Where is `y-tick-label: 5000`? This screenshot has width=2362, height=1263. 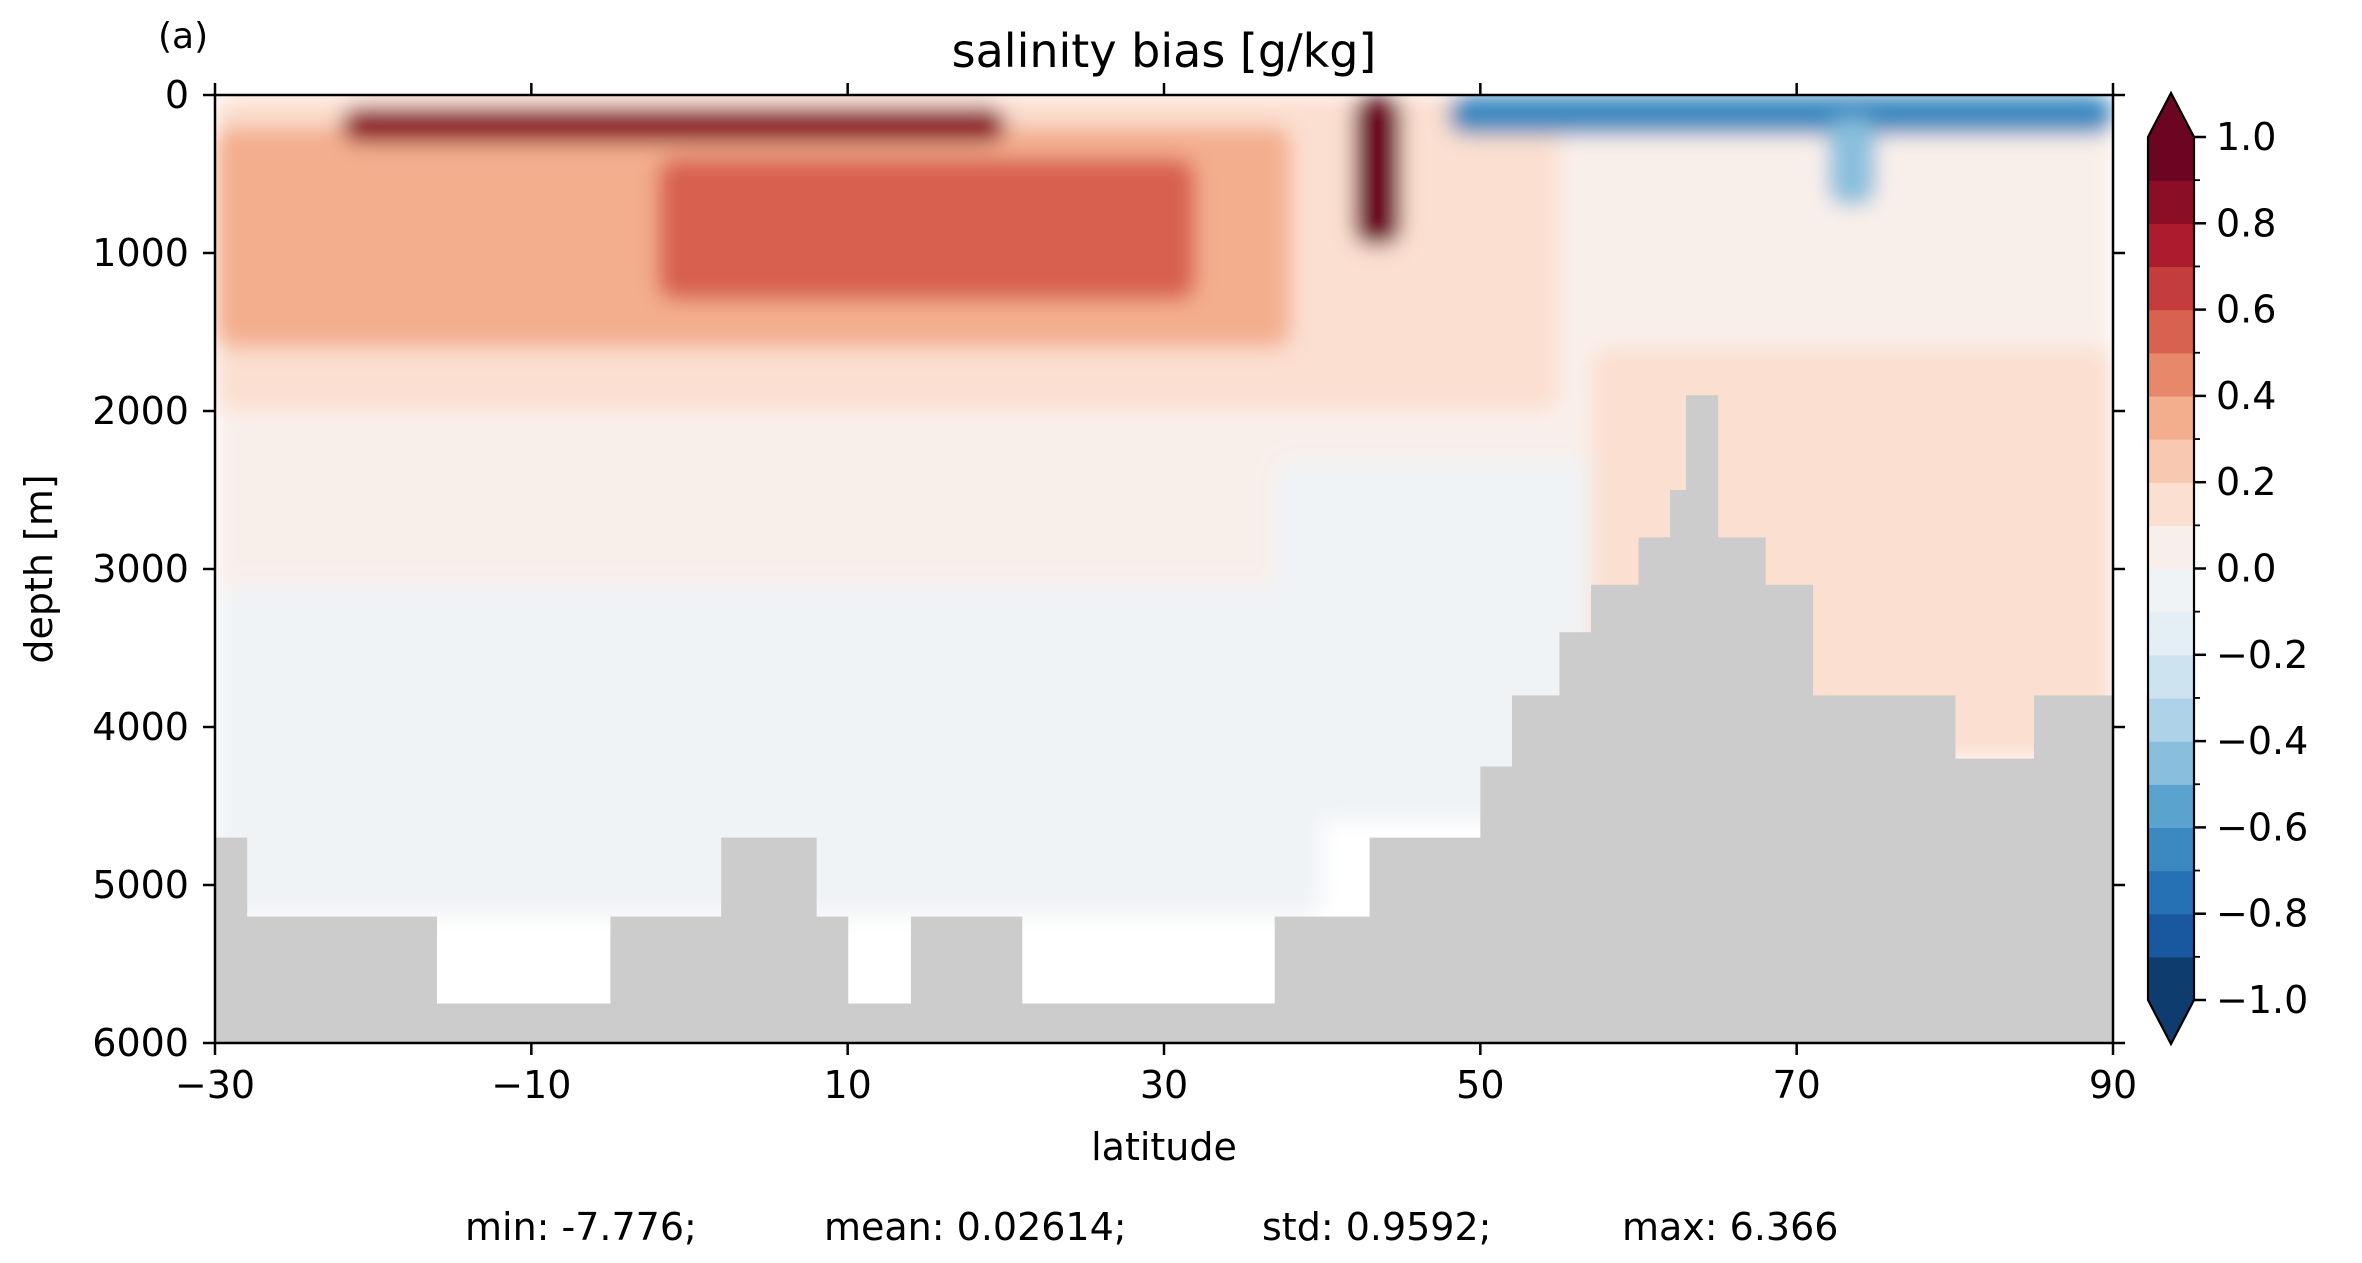 y-tick-label: 5000 is located at coordinates (140, 885).